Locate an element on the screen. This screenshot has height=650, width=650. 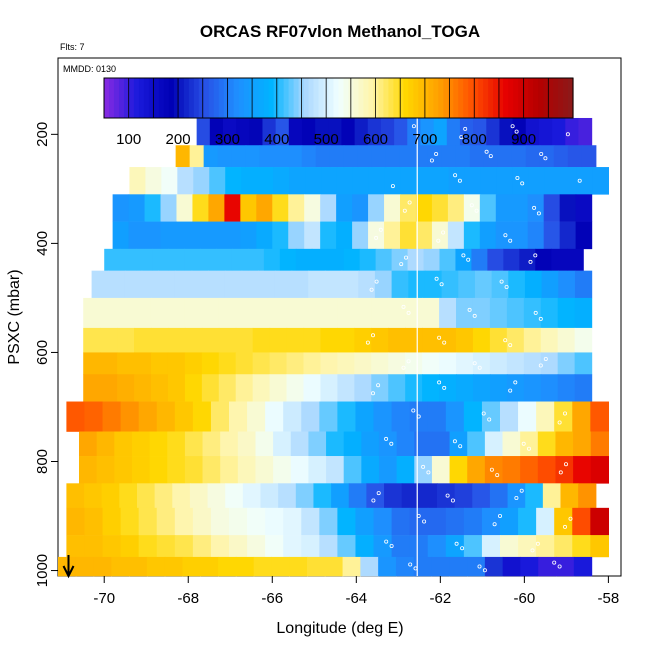
colorbar-tick-label: 600 is located at coordinates (375, 139).